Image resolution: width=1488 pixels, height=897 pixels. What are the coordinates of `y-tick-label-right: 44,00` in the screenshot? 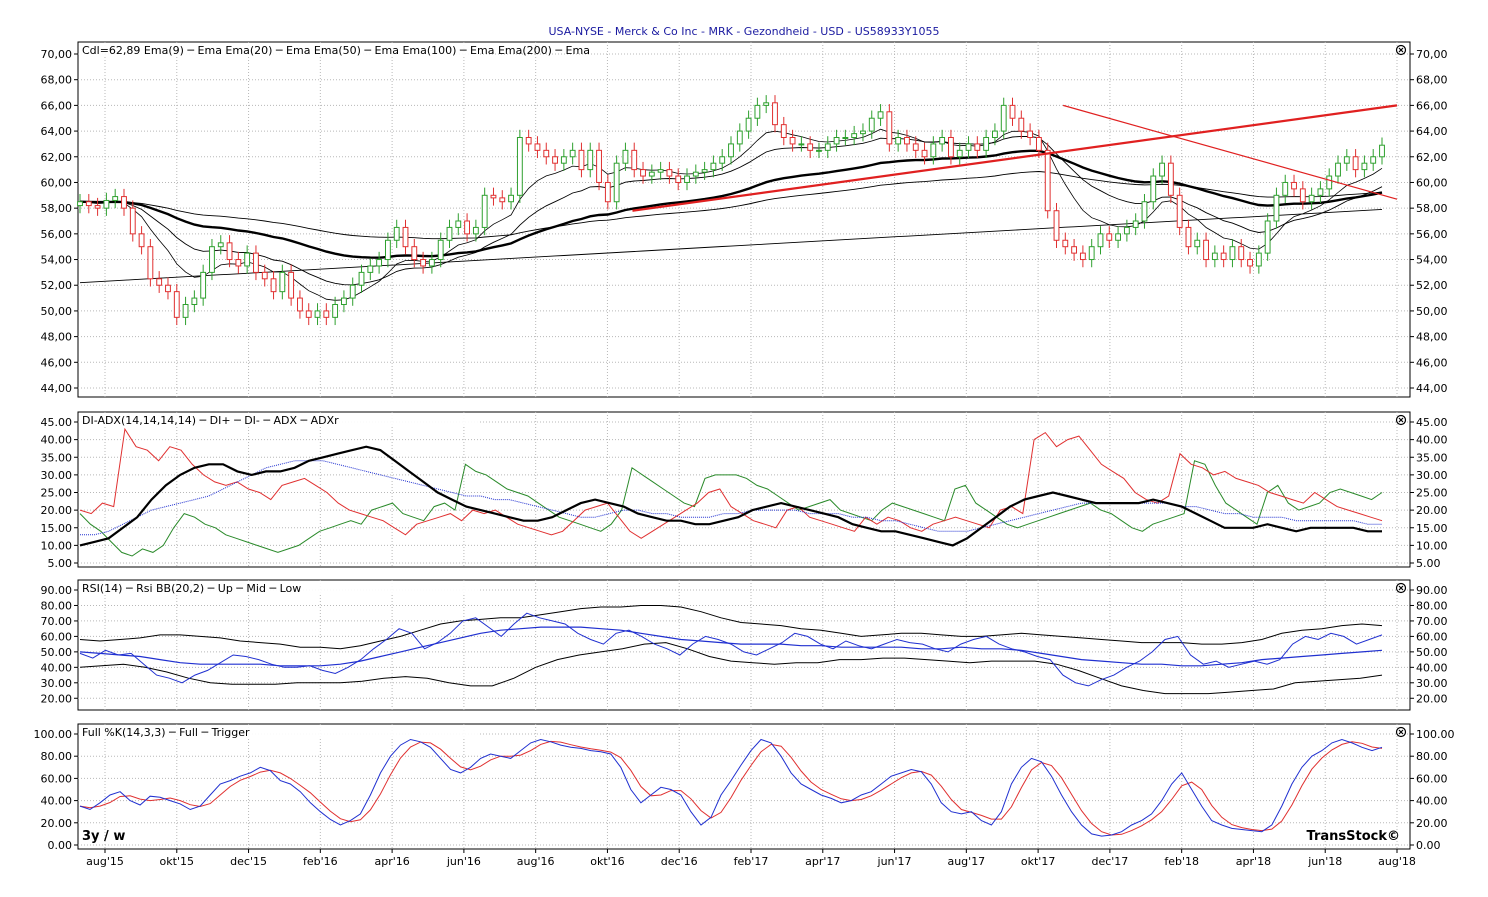 It's located at (1432, 388).